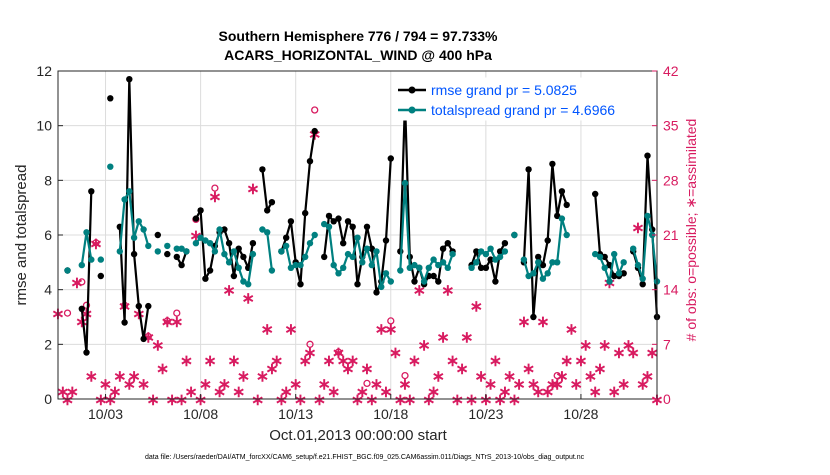 The image size is (830, 475). What do you see at coordinates (358, 55) in the screenshot?
I see `chart-title-line2: ACARS_HORIZONTAL_WIND @ 400 hPa` at bounding box center [358, 55].